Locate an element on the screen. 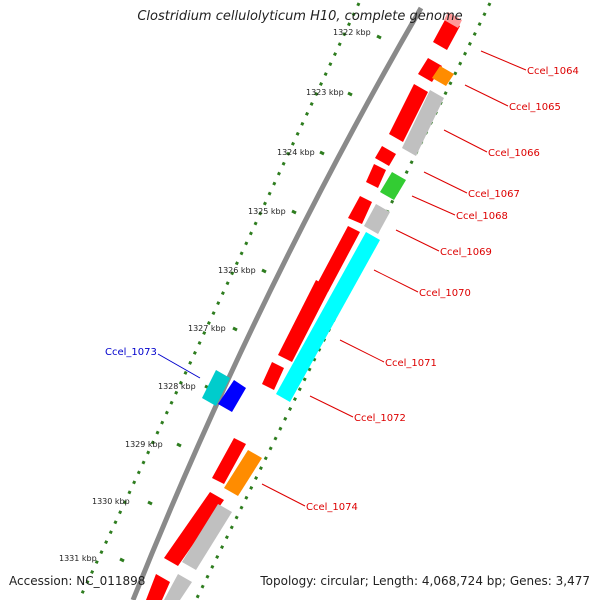 Image resolution: width=600 pixels, height=600 pixels. kbp-tick-label: 1327 kbp is located at coordinates (207, 328).